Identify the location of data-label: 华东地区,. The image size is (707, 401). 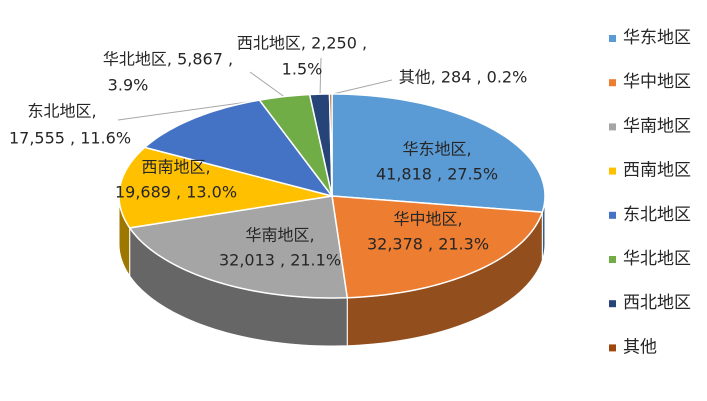
(436, 149).